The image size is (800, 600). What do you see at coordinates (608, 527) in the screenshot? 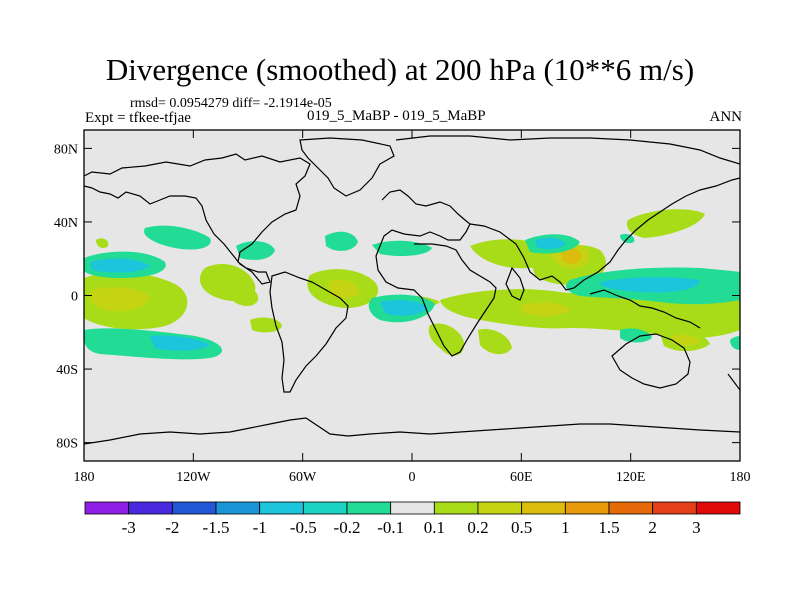
I see `colorbar-label: 1.5` at bounding box center [608, 527].